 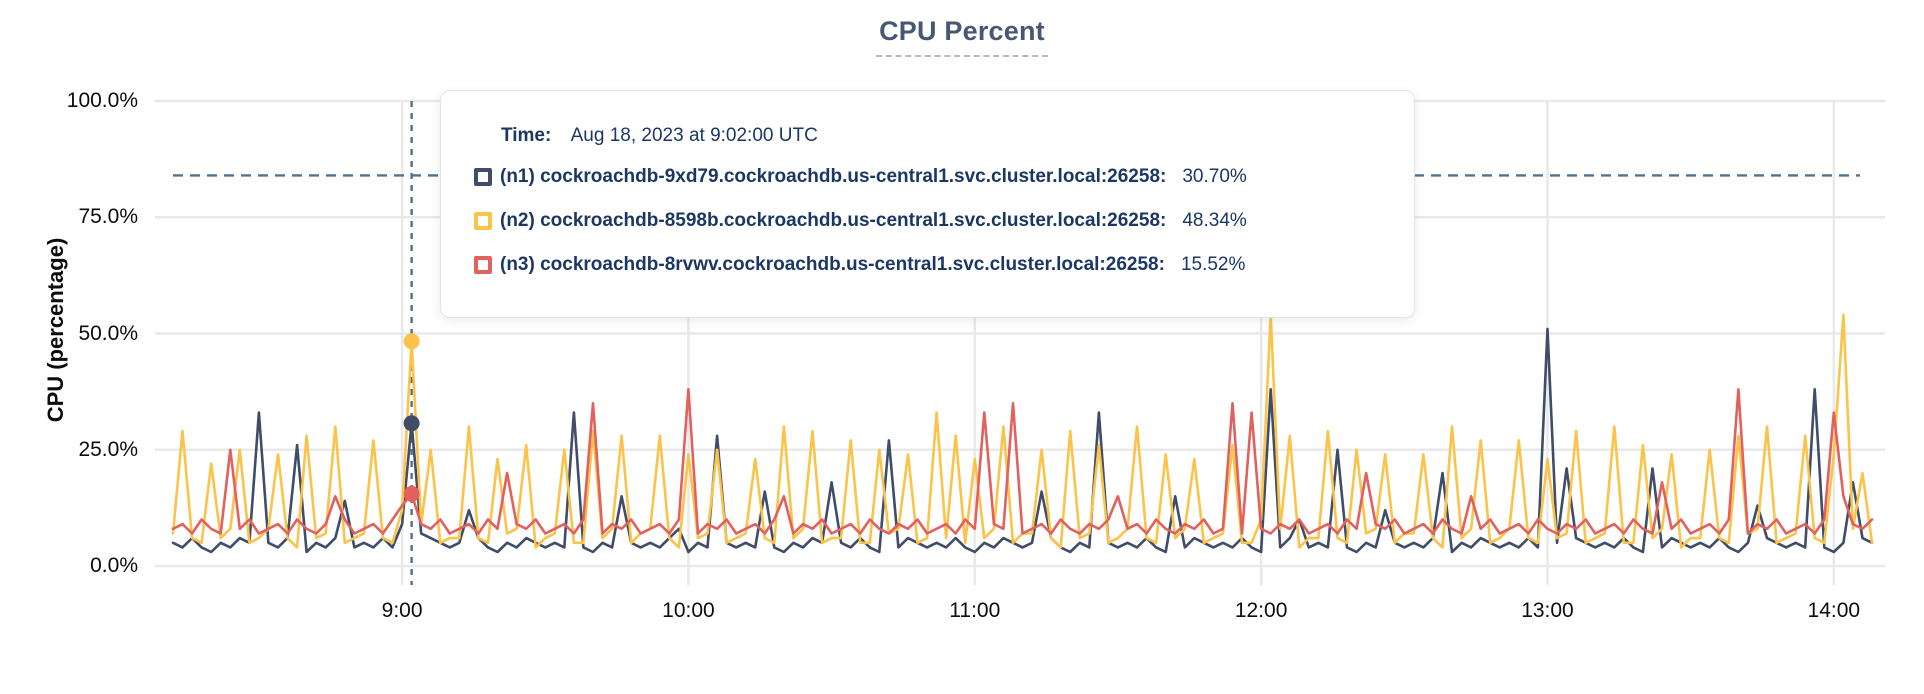 What do you see at coordinates (108, 449) in the screenshot?
I see `y-tick-label: 25.0%` at bounding box center [108, 449].